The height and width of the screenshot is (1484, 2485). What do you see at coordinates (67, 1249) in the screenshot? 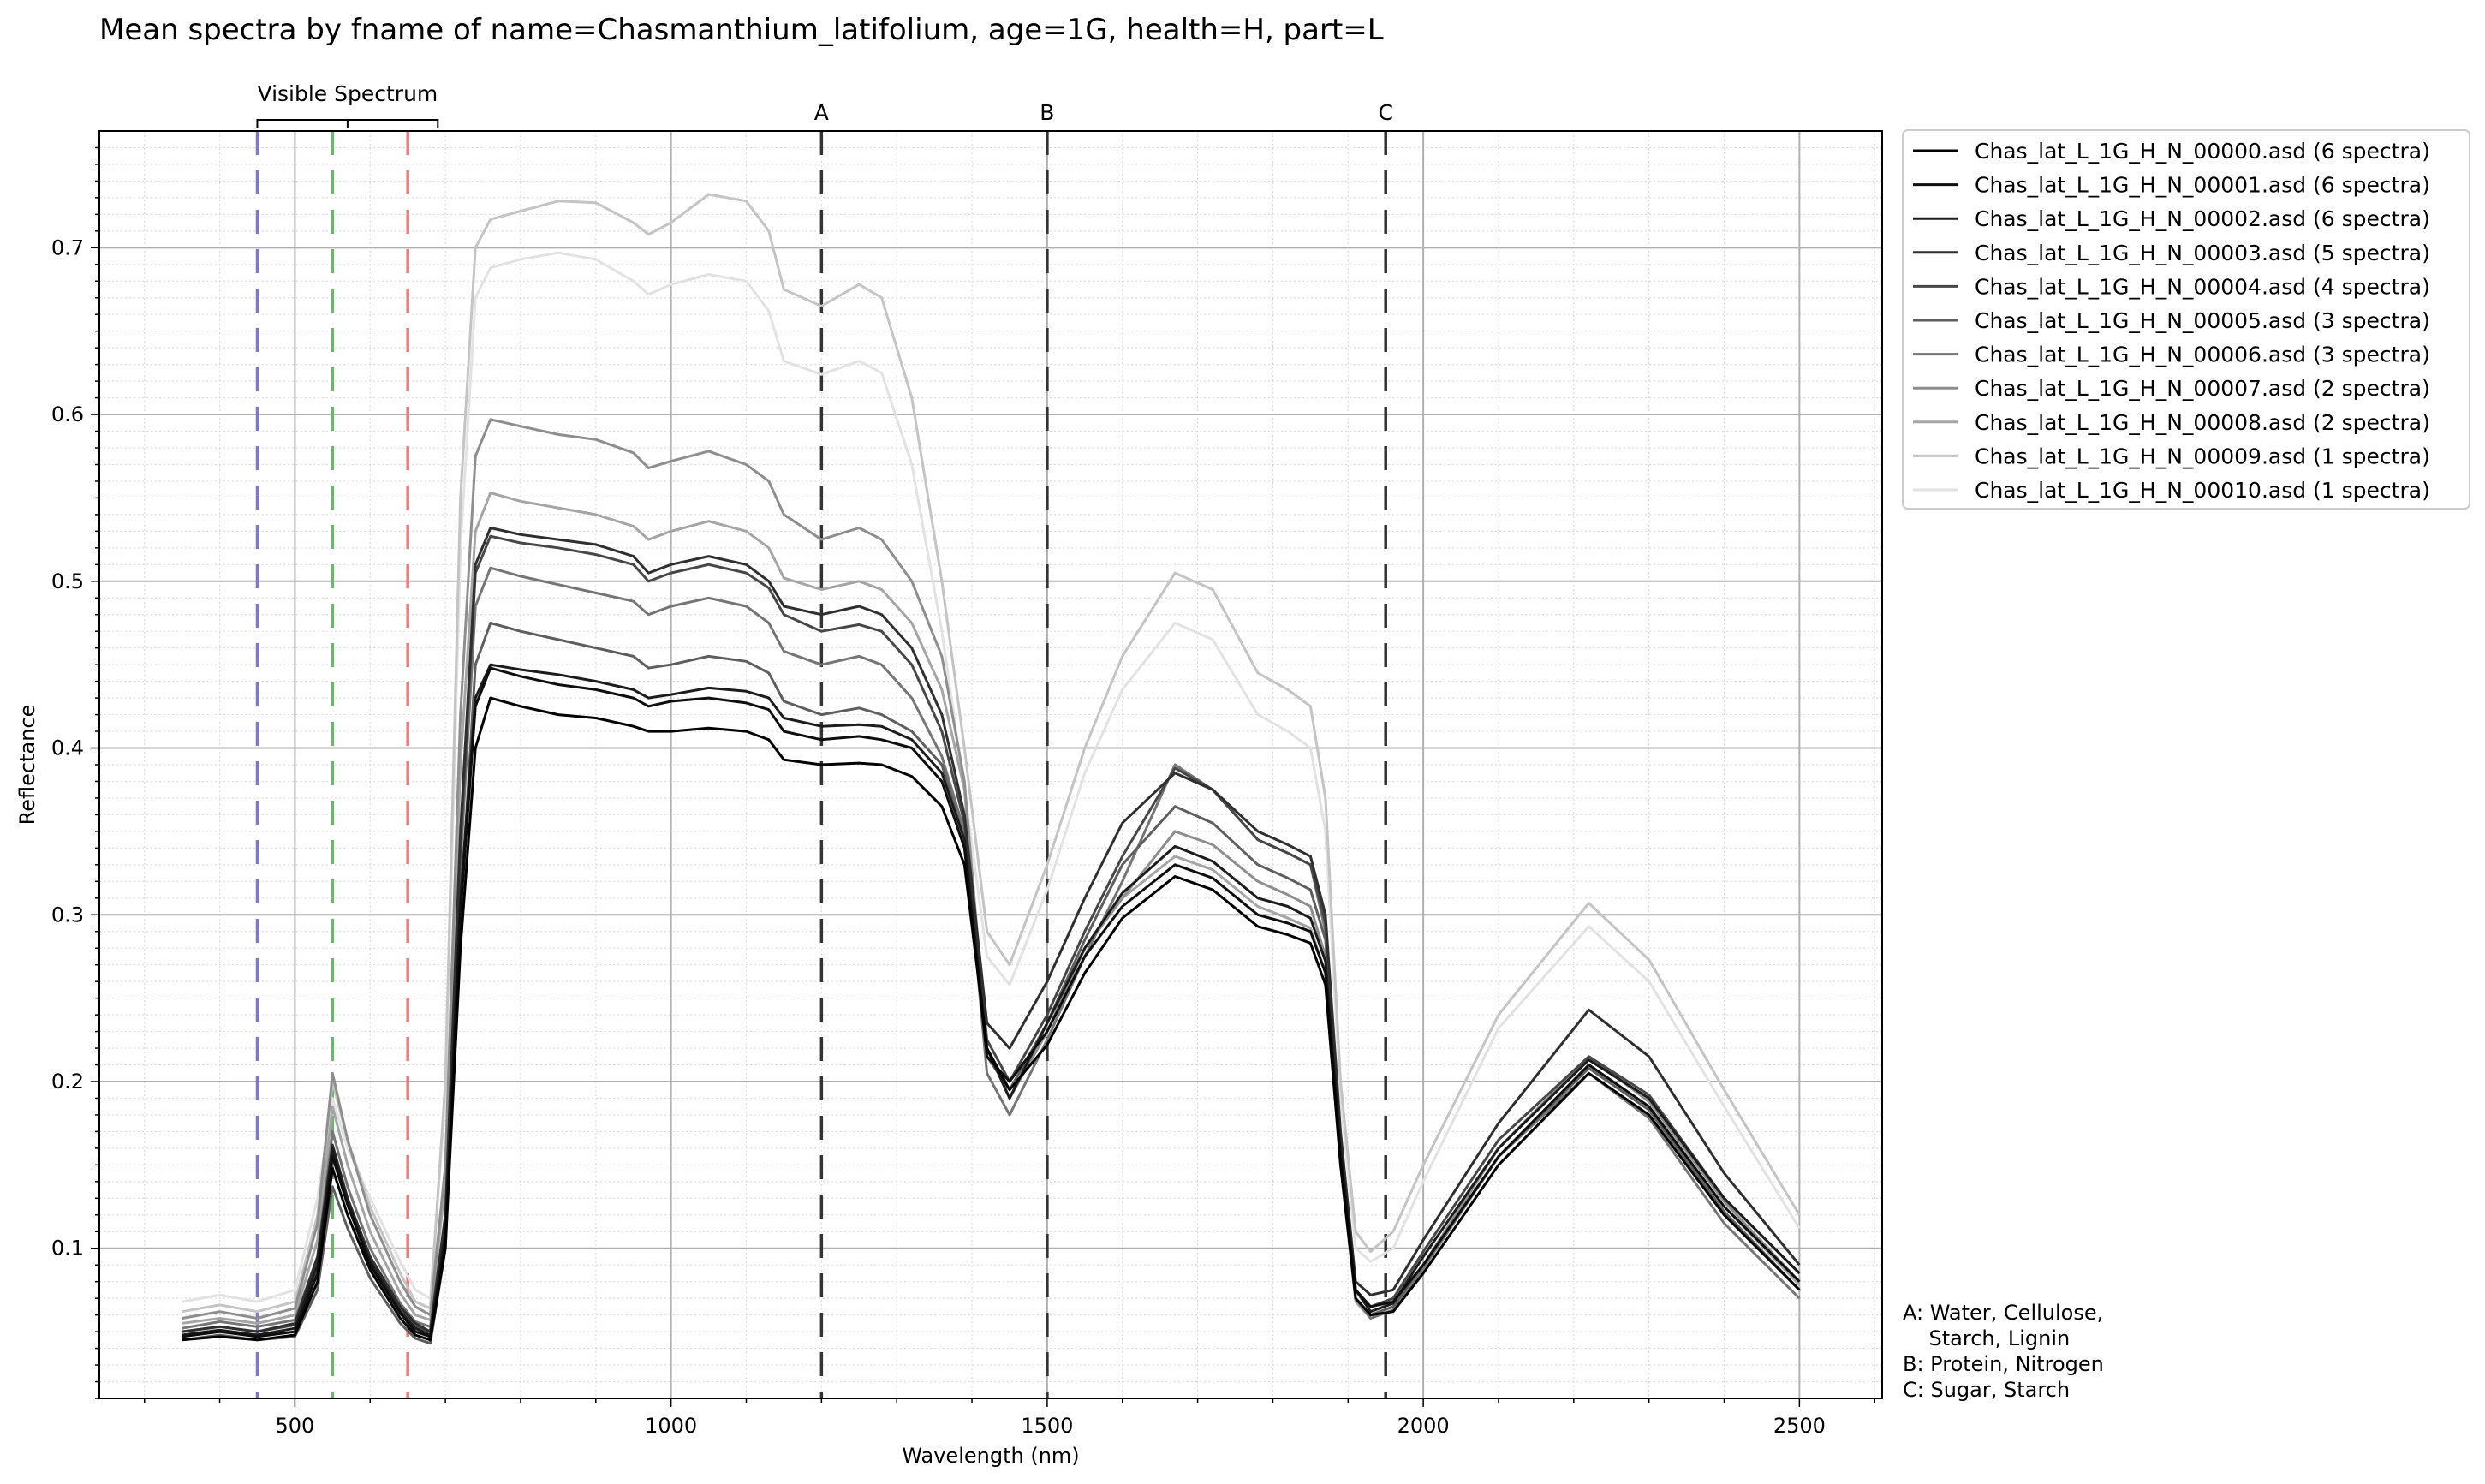
I see `y-tick-label: 0.1` at bounding box center [67, 1249].